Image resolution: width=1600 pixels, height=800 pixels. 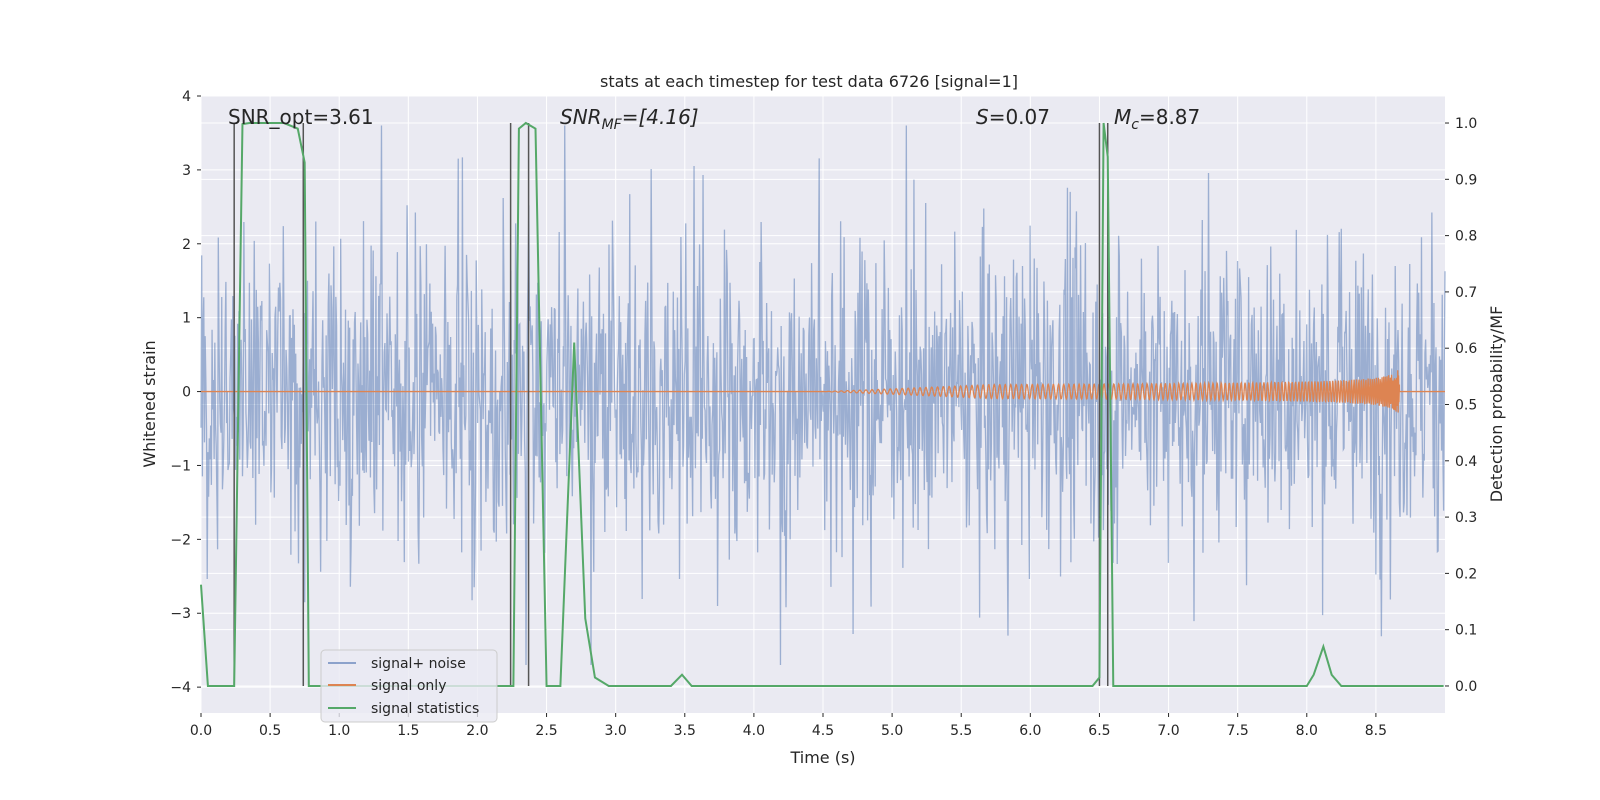 I want to click on y-tick-label: −1, so click(x=180, y=466).